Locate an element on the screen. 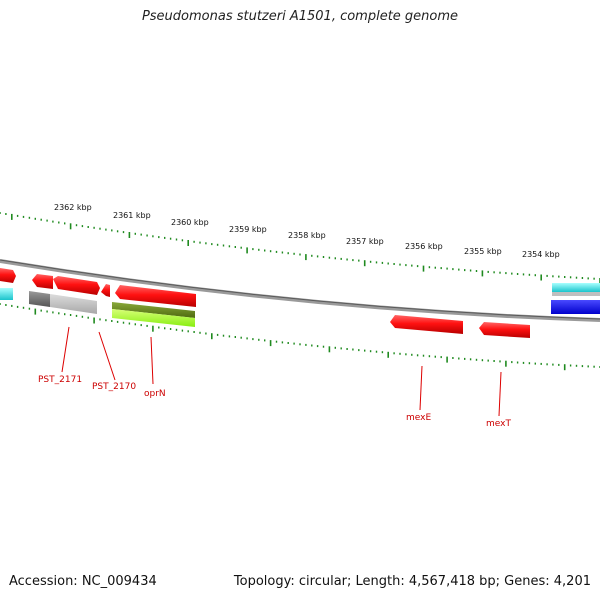 Image resolution: width=600 pixels, height=600 pixels. scale-label: 2358 kbp is located at coordinates (307, 235).